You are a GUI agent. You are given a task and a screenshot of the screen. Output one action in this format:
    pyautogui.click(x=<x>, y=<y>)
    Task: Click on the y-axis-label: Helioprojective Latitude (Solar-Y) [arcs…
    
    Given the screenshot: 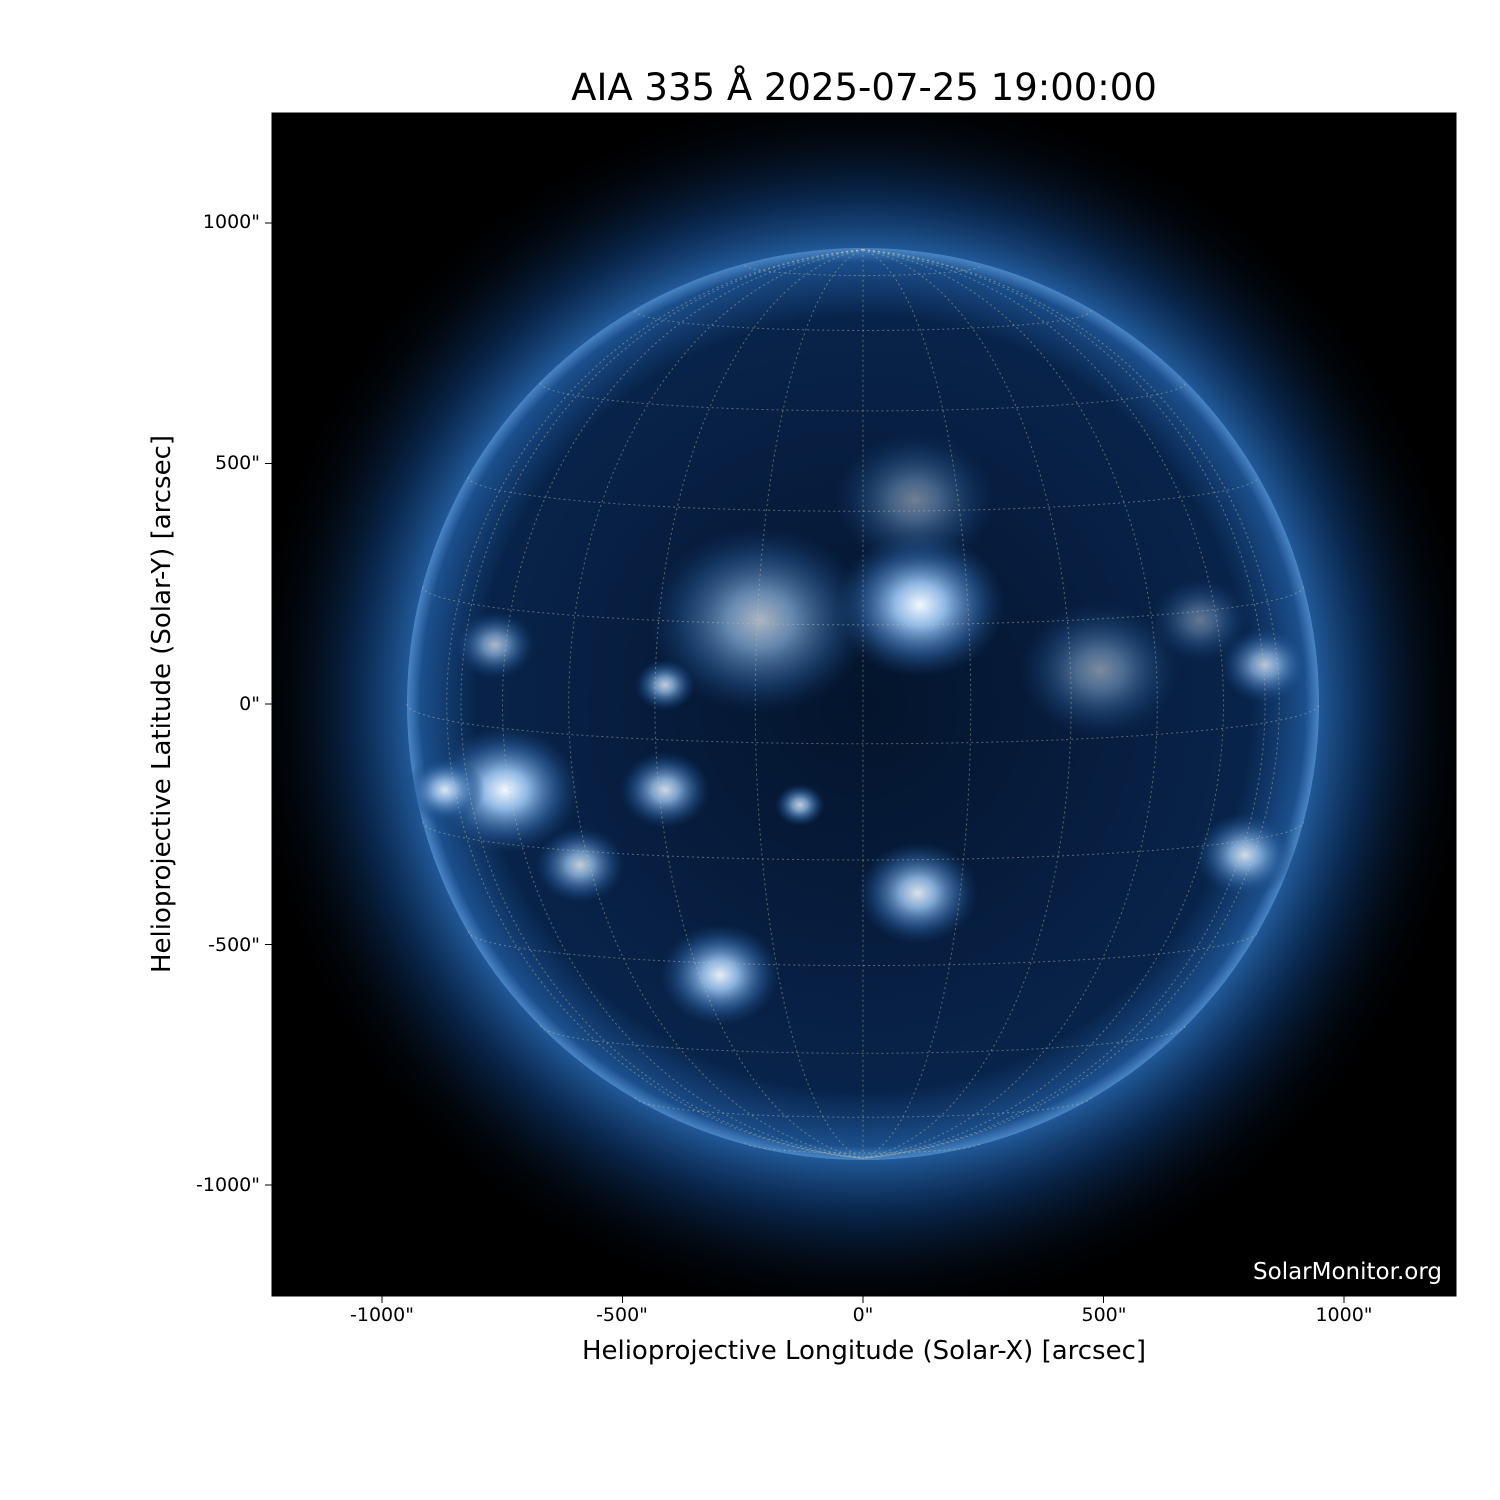 What is the action you would take?
    pyautogui.click(x=162, y=704)
    